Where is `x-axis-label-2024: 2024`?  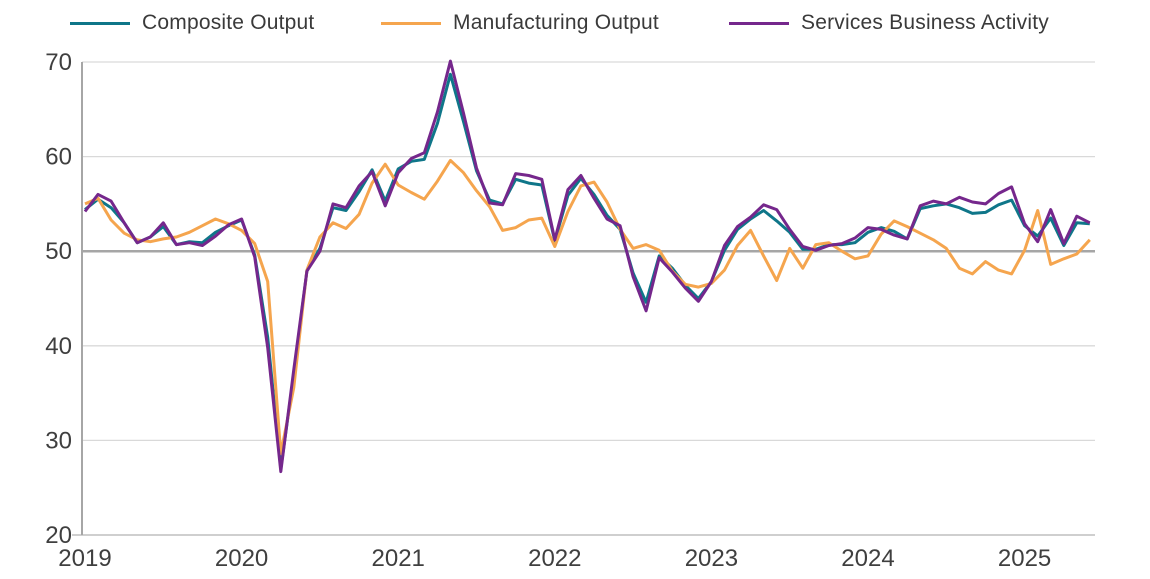
x-axis-label-2024: 2024 is located at coordinates (867, 558).